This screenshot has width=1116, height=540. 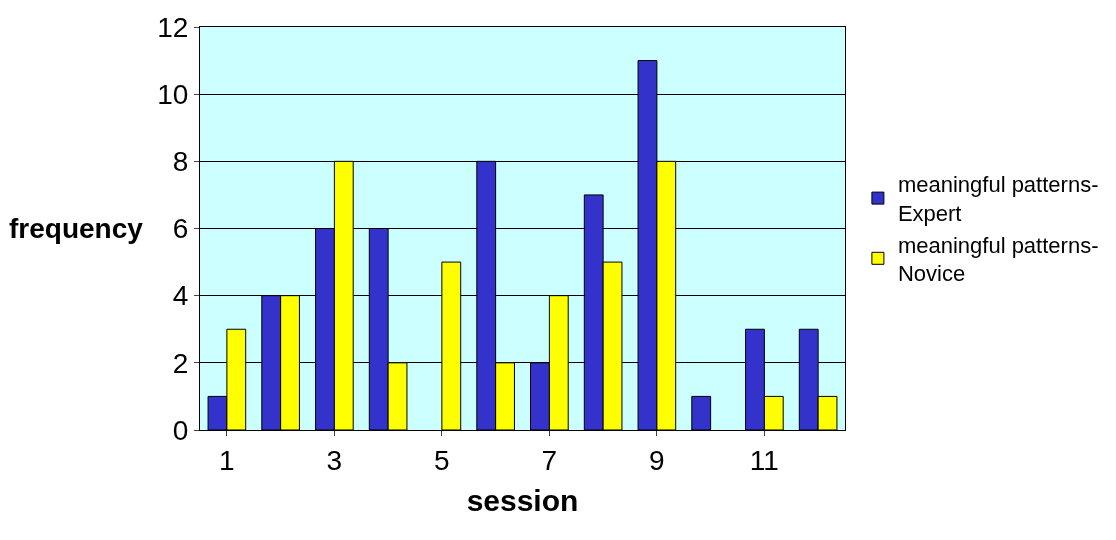 I want to click on y-tick-label: 2, so click(x=180, y=363).